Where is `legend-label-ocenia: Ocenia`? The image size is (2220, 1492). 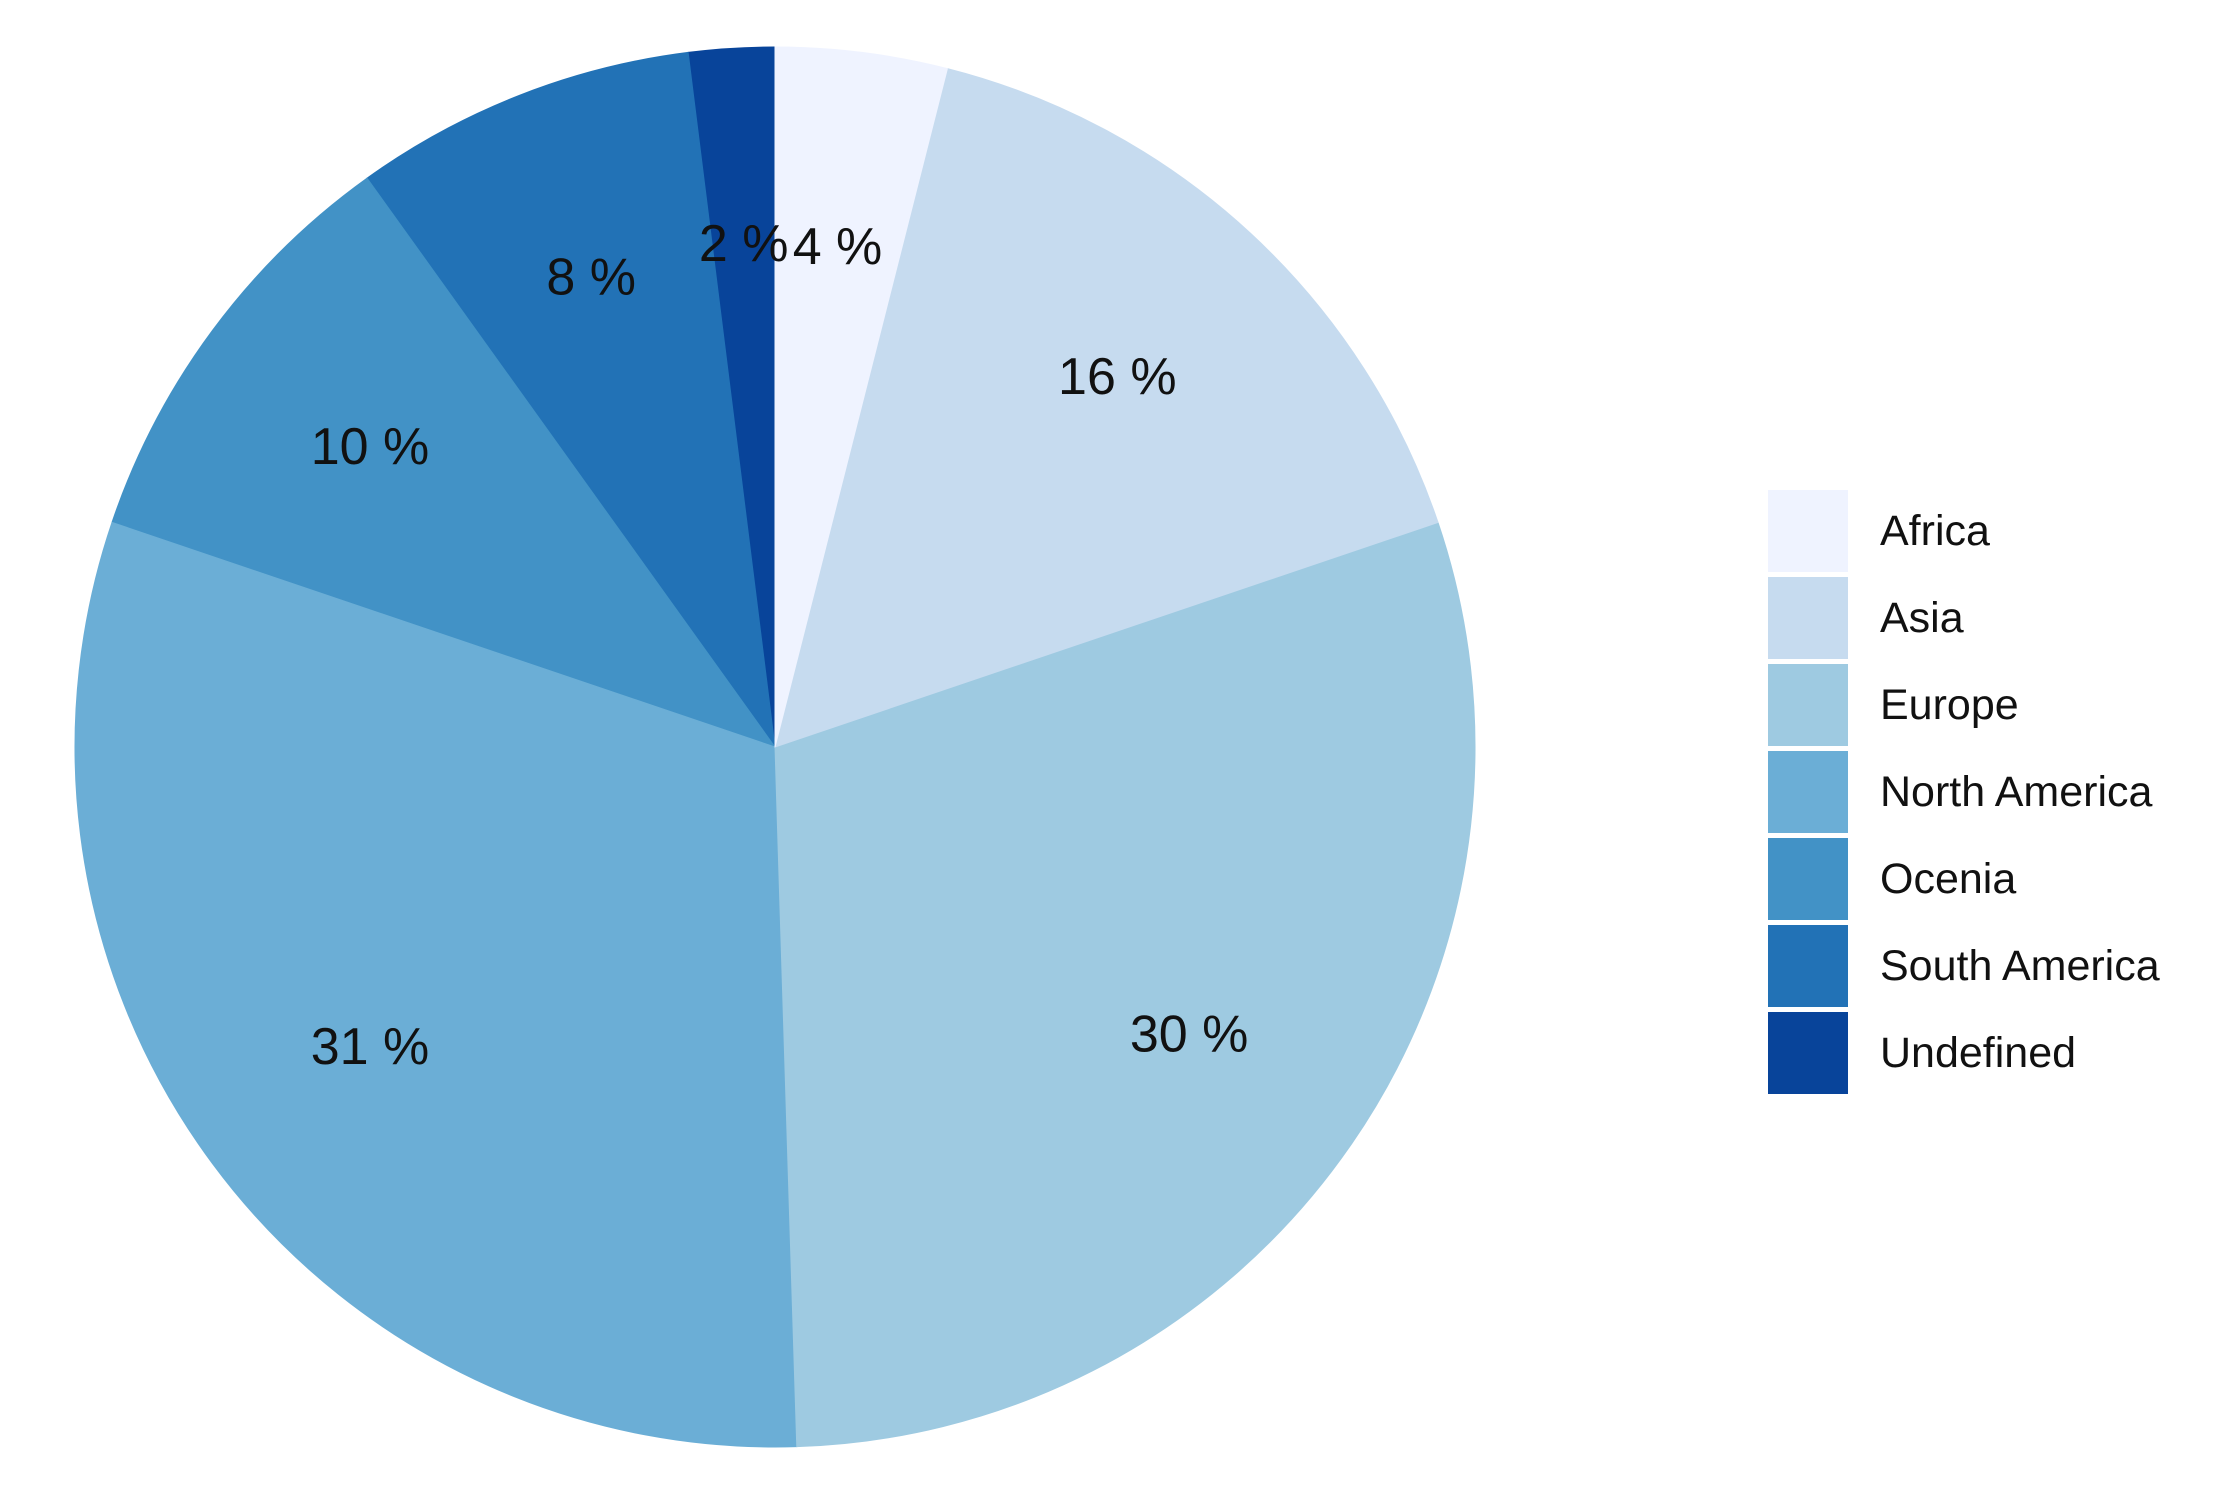 legend-label-ocenia: Ocenia is located at coordinates (1948, 879).